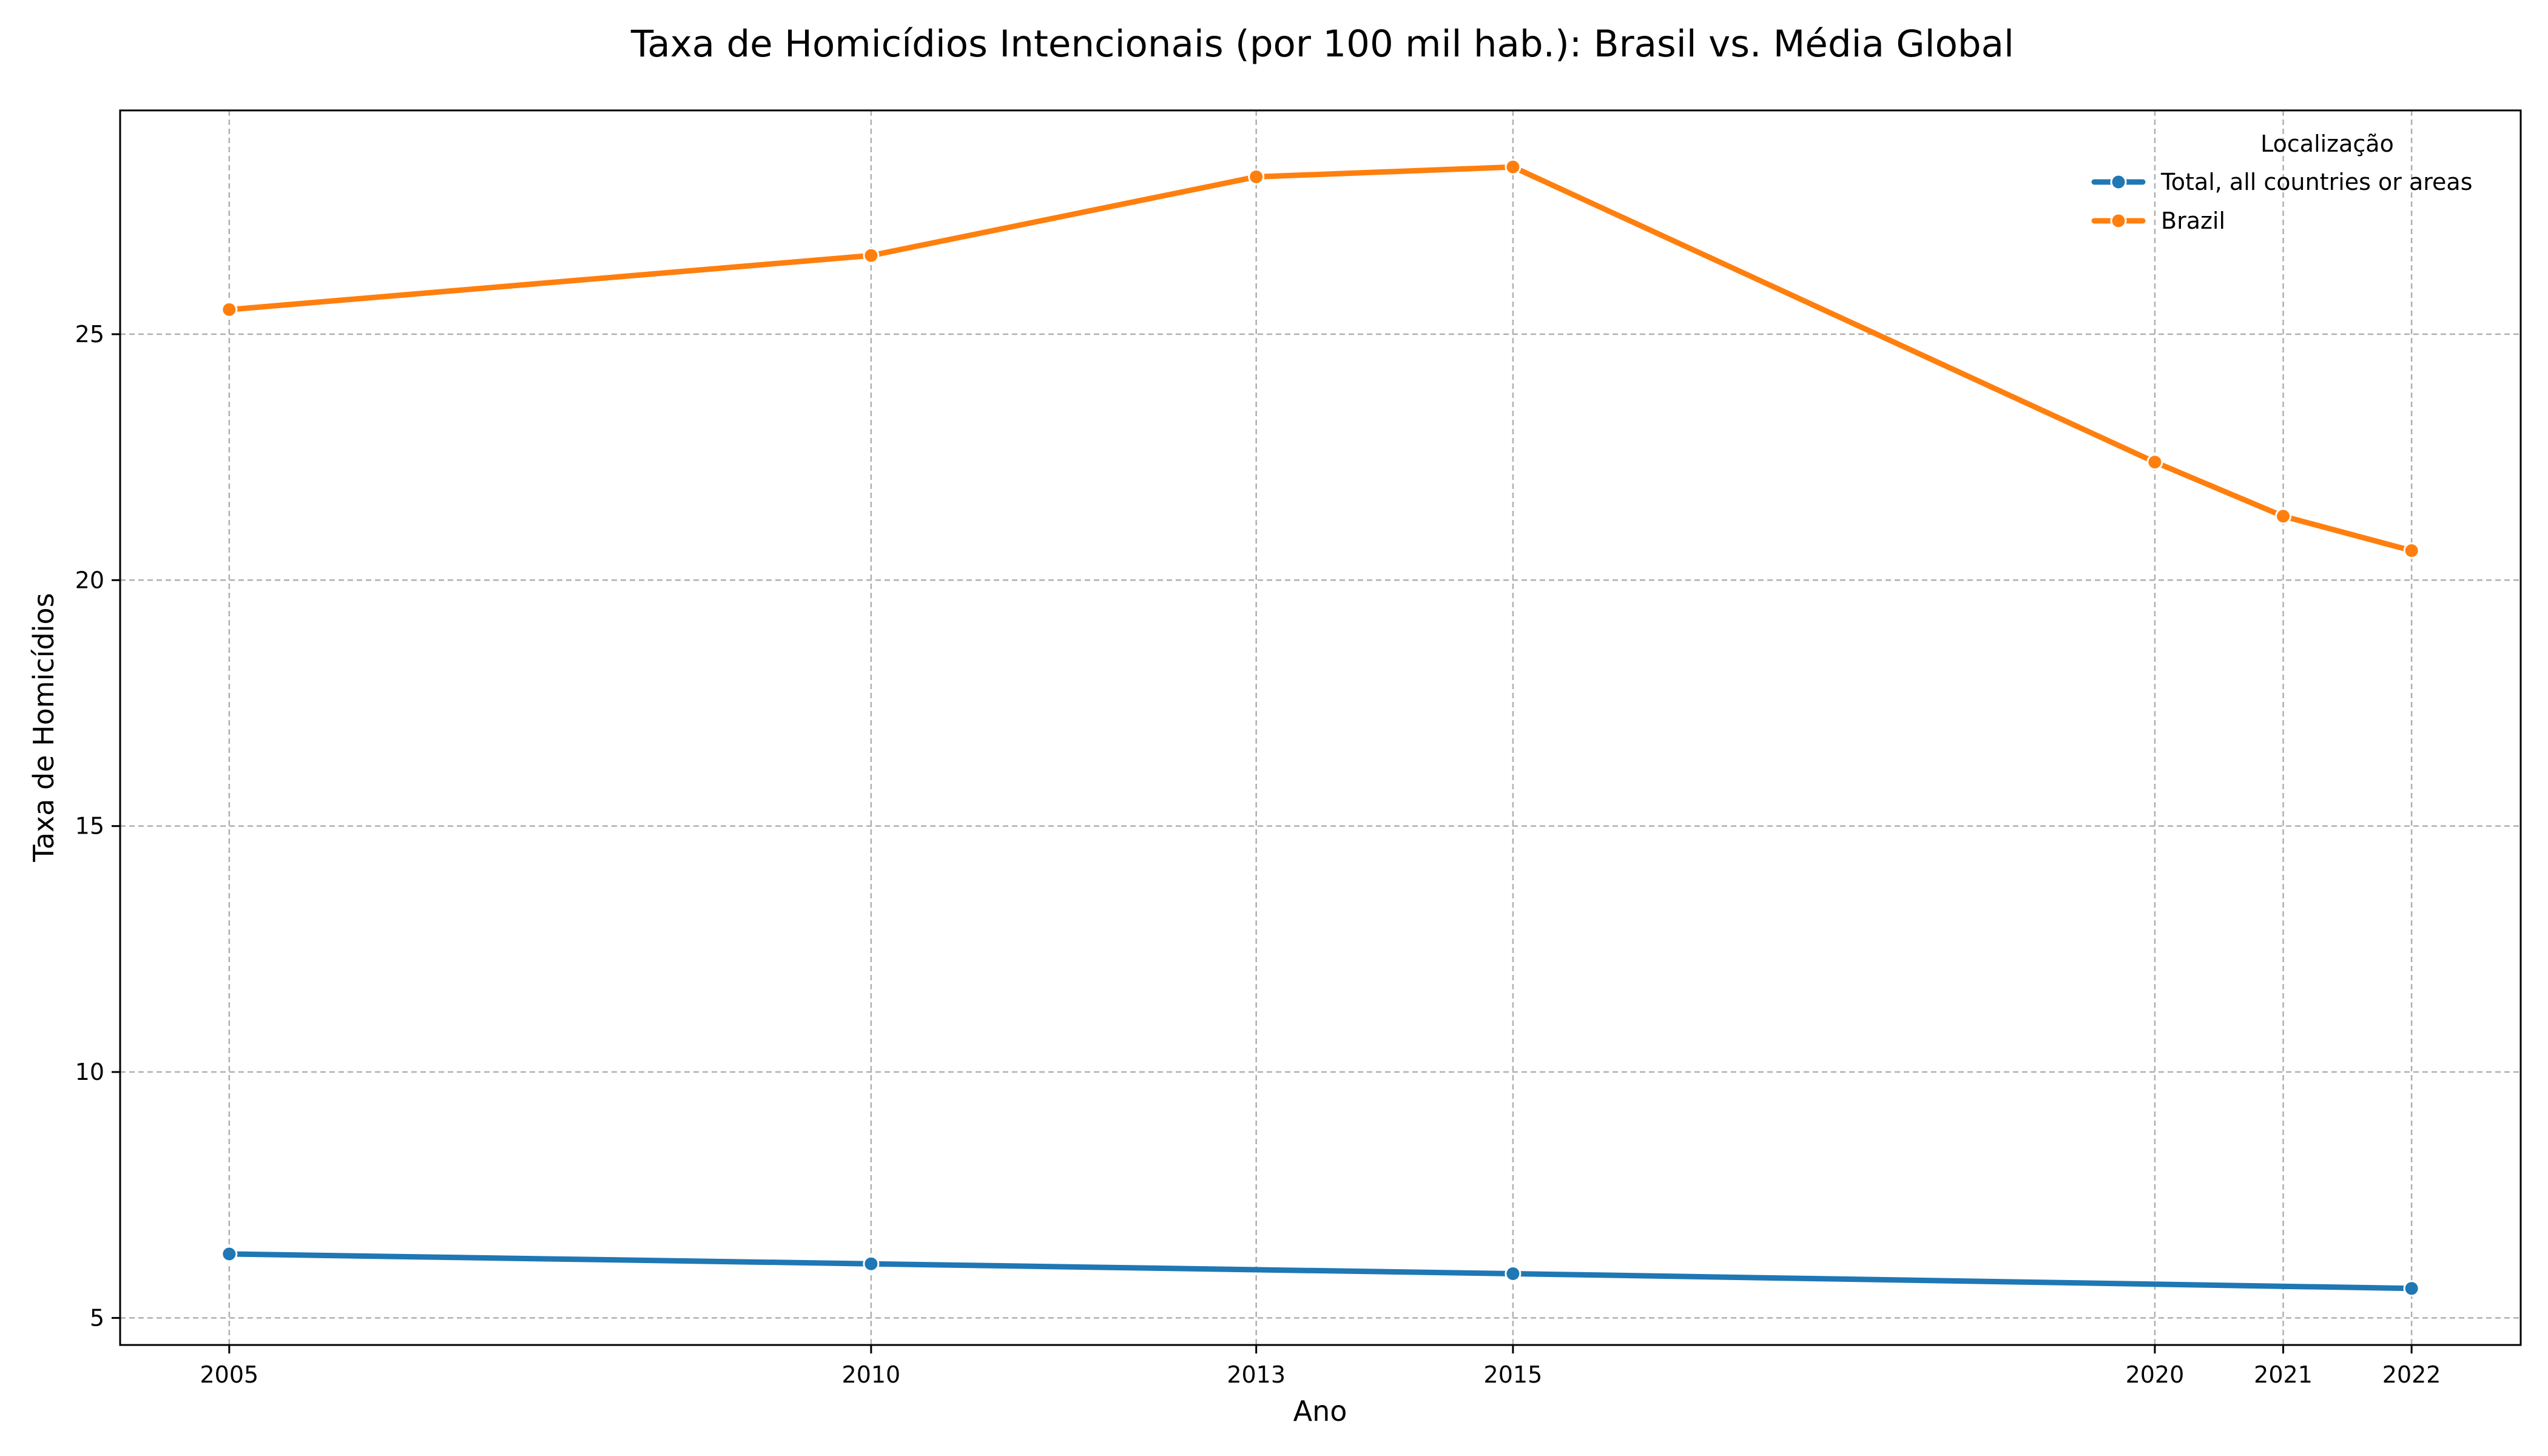  I want to click on x-tick-label: 2020, so click(2155, 1374).